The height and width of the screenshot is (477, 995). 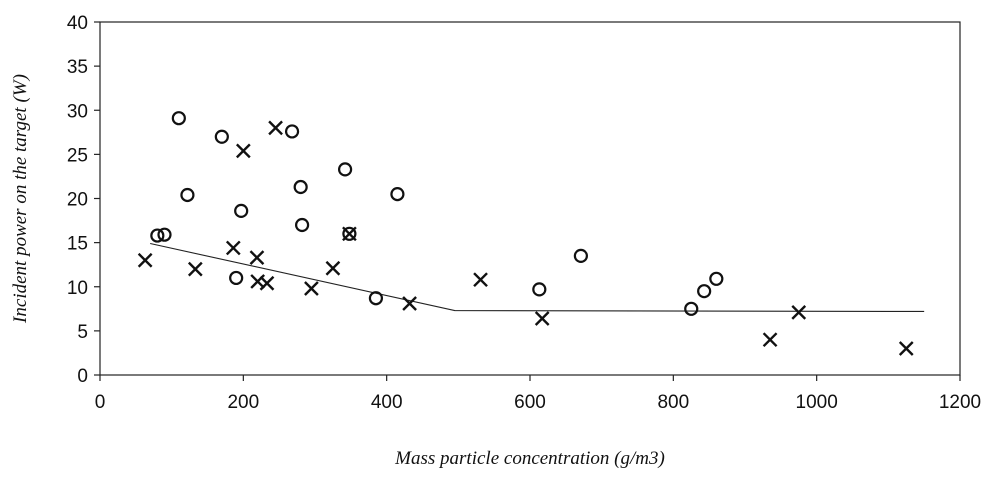 I want to click on x-tick-label: 1200, so click(x=960, y=402).